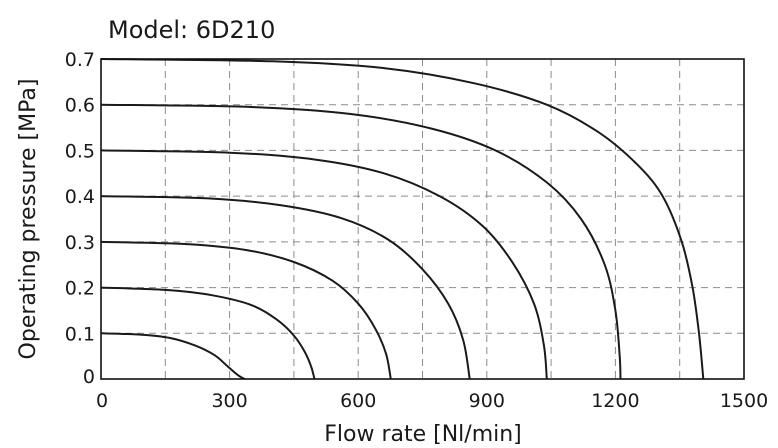  What do you see at coordinates (487, 401) in the screenshot?
I see `x-tick-label: 900` at bounding box center [487, 401].